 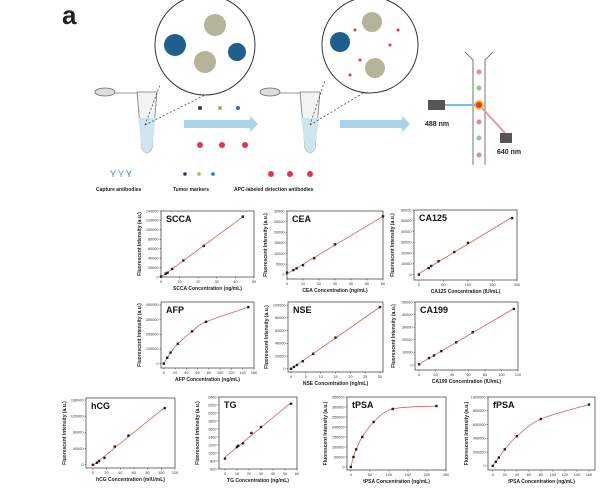 I want to click on y-tick-label: 800, so click(x=213, y=461).